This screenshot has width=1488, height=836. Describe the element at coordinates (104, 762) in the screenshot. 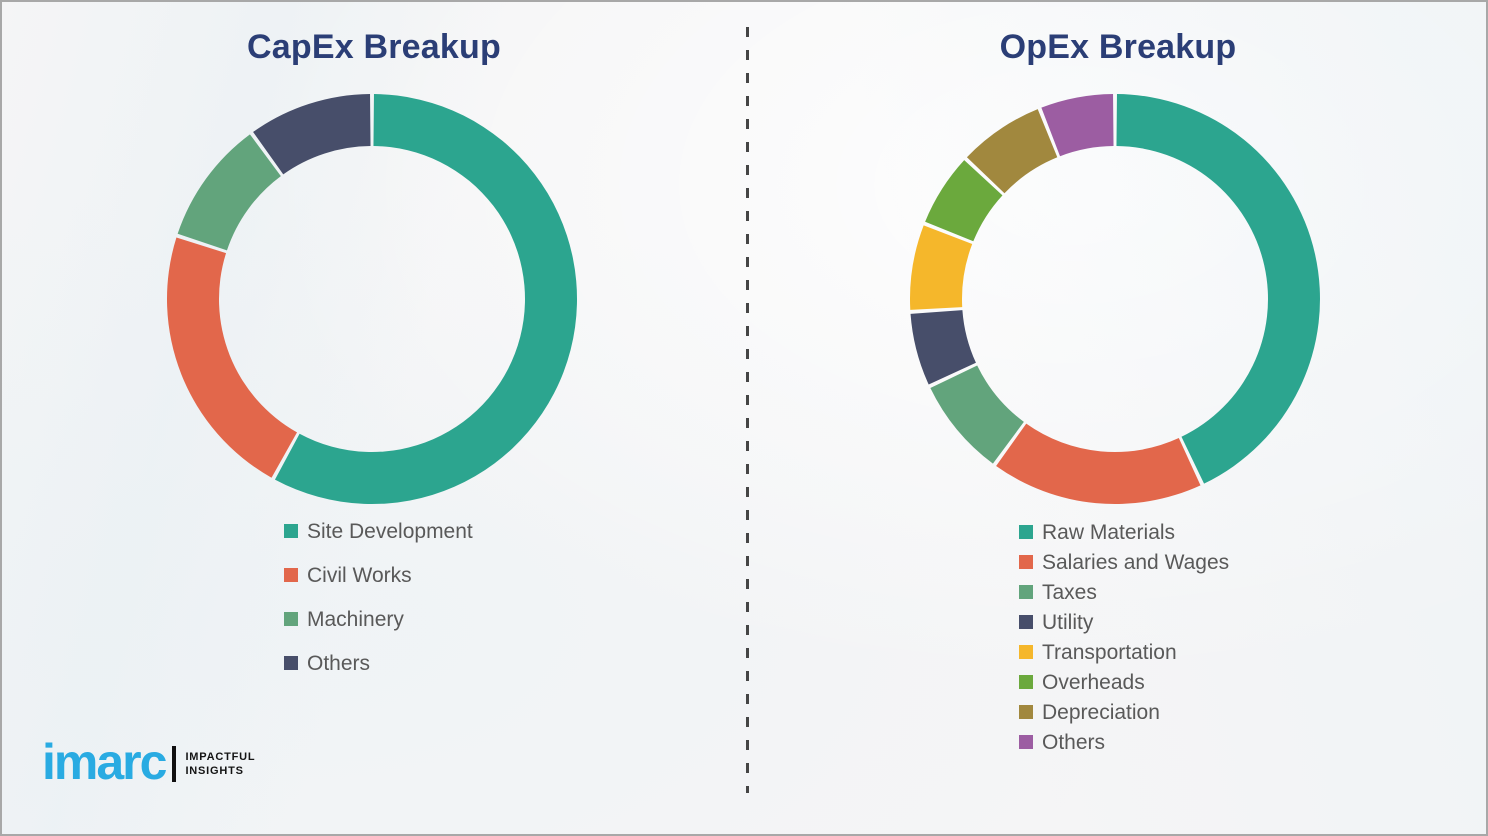

I see `imarc-wordmark: imarc` at that location.